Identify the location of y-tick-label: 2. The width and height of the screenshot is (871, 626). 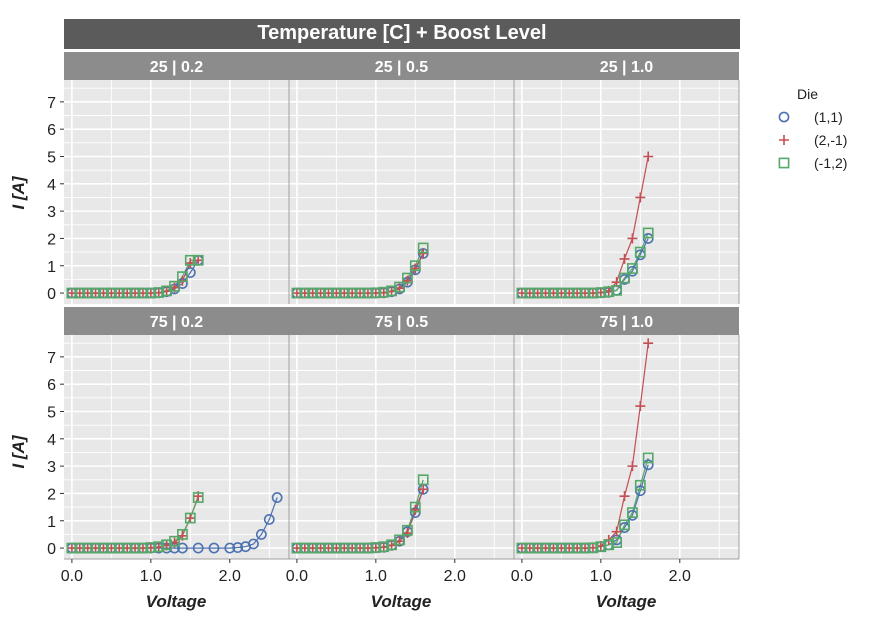
(51, 494).